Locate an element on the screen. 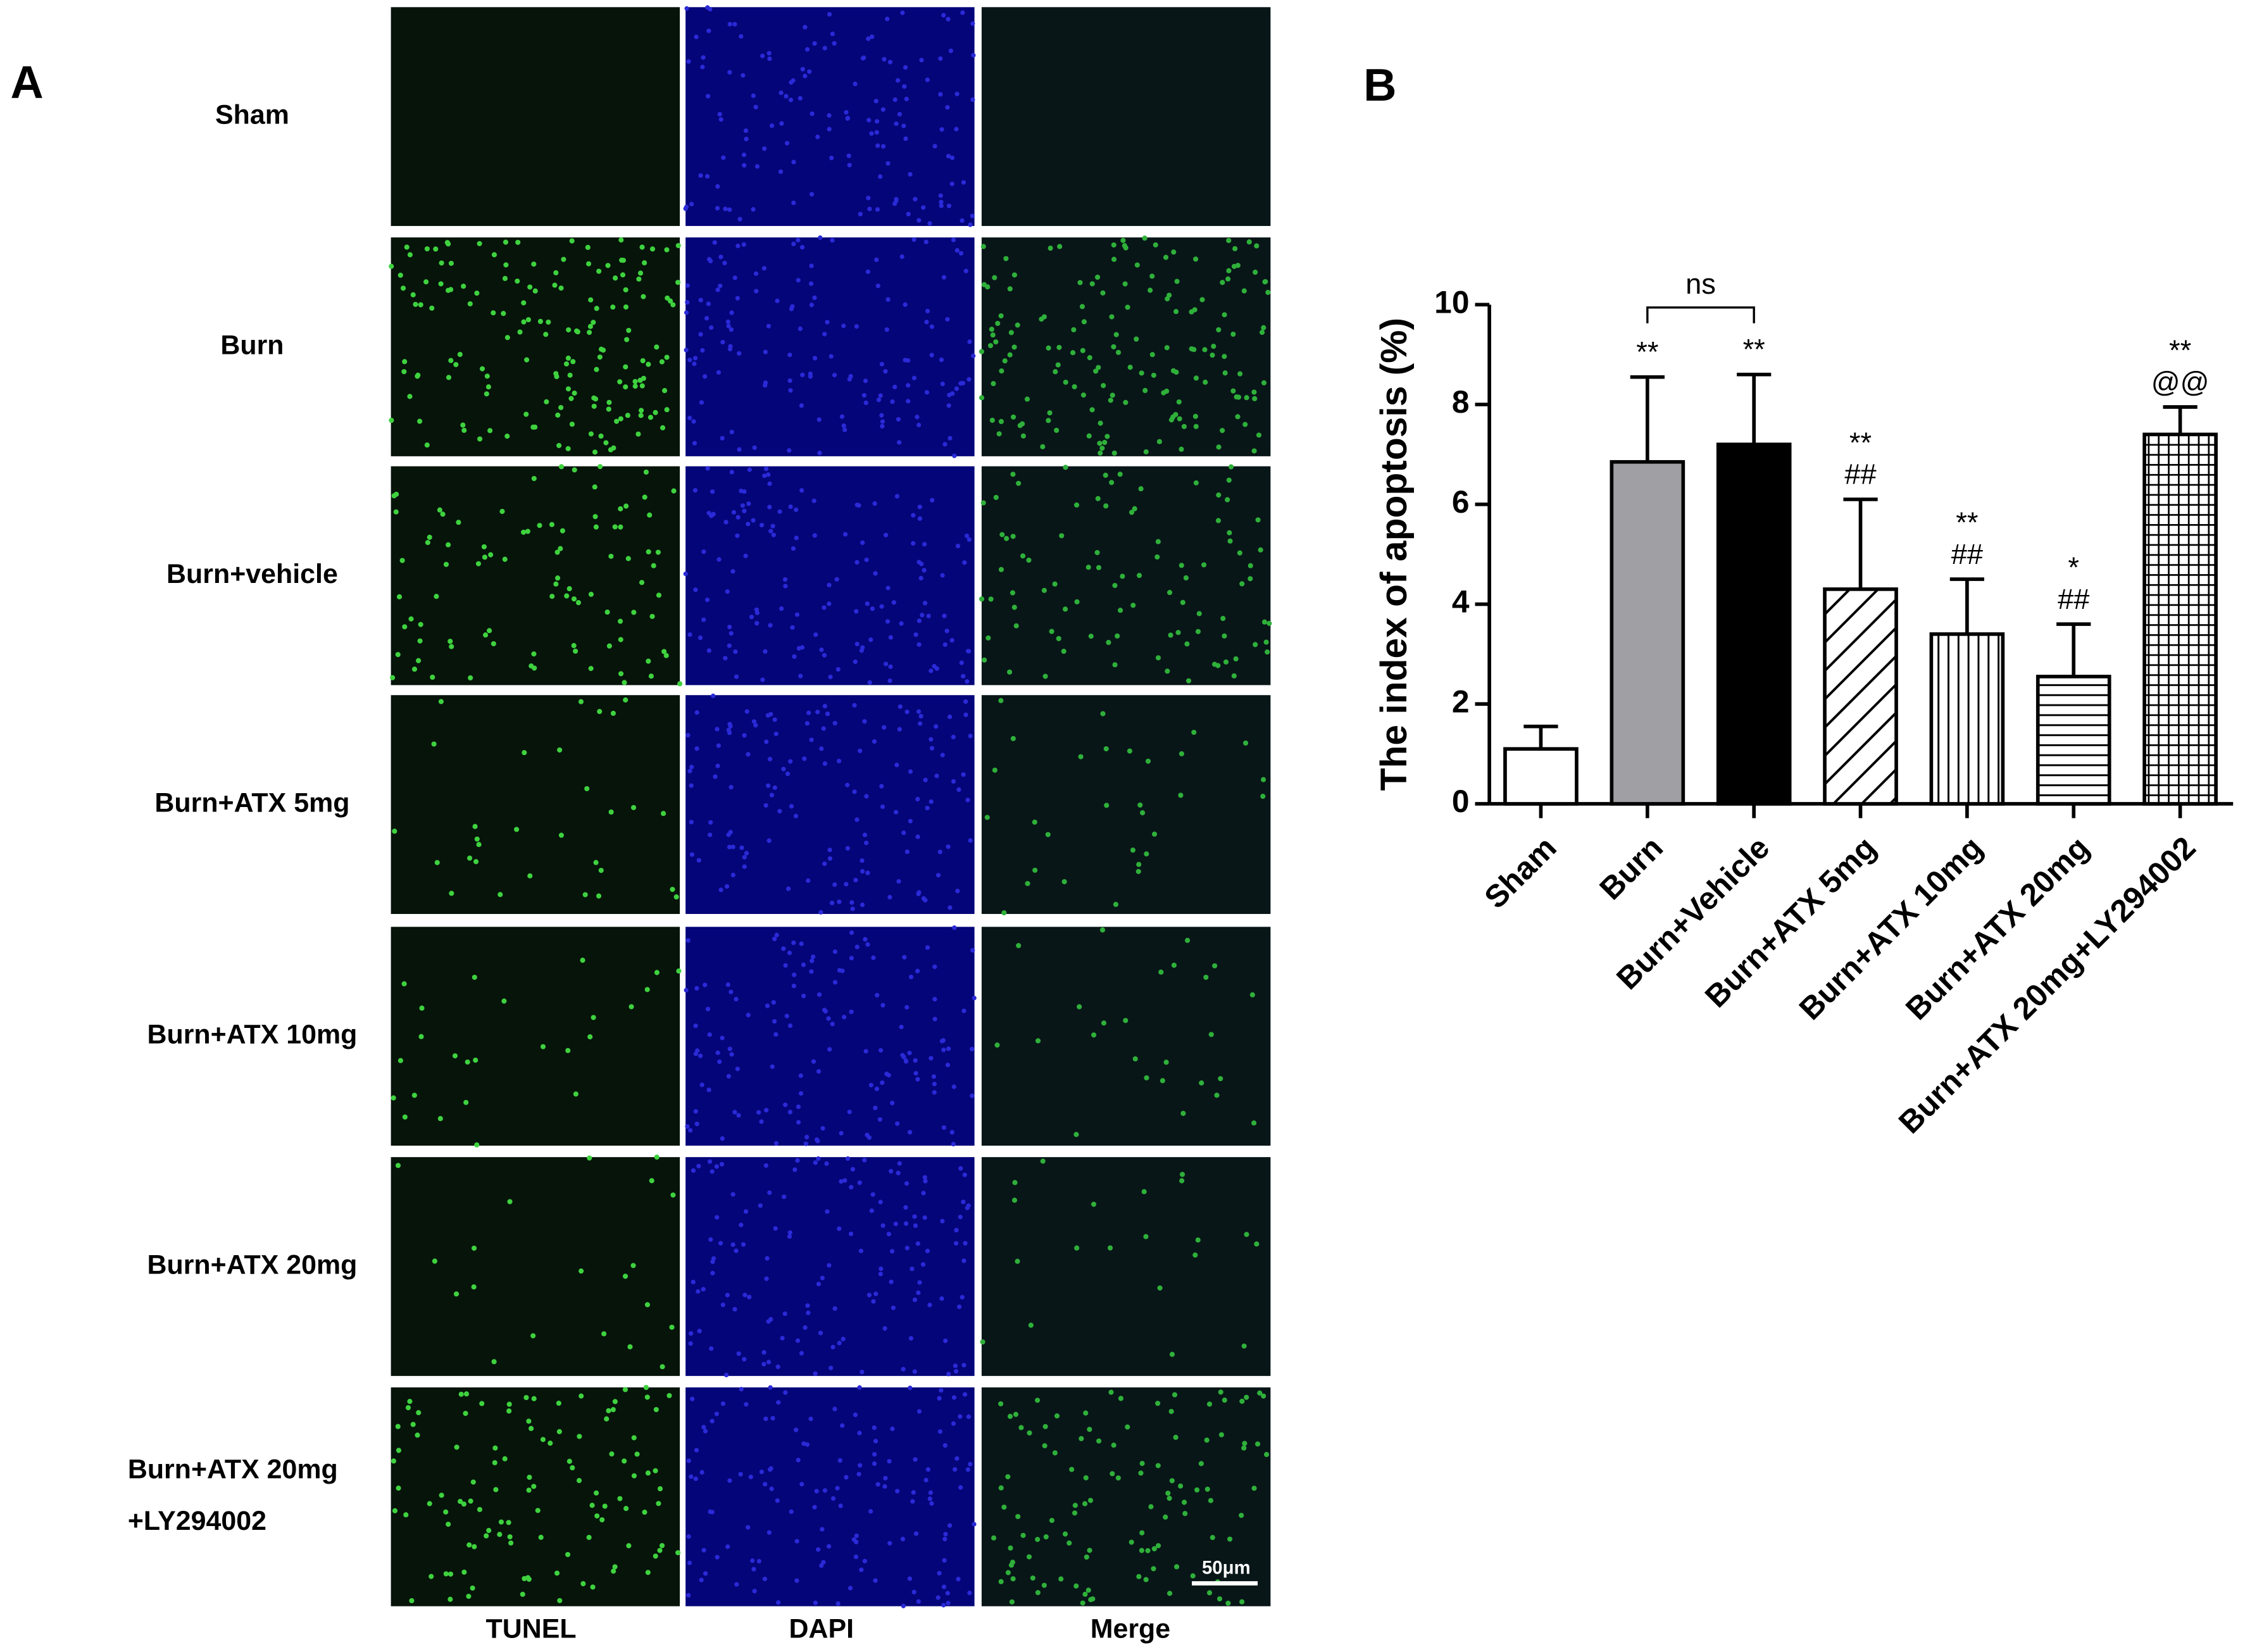 The height and width of the screenshot is (1652, 2245). y-tick-label: 2 is located at coordinates (1461, 701).